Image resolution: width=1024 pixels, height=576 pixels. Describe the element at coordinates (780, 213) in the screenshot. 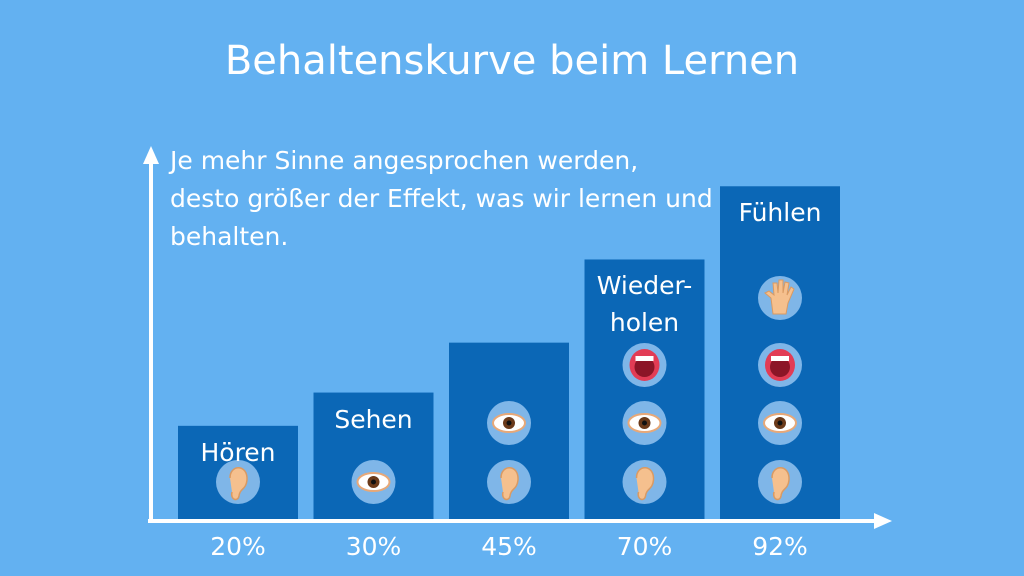

I see `bar-label: Fühlen` at that location.